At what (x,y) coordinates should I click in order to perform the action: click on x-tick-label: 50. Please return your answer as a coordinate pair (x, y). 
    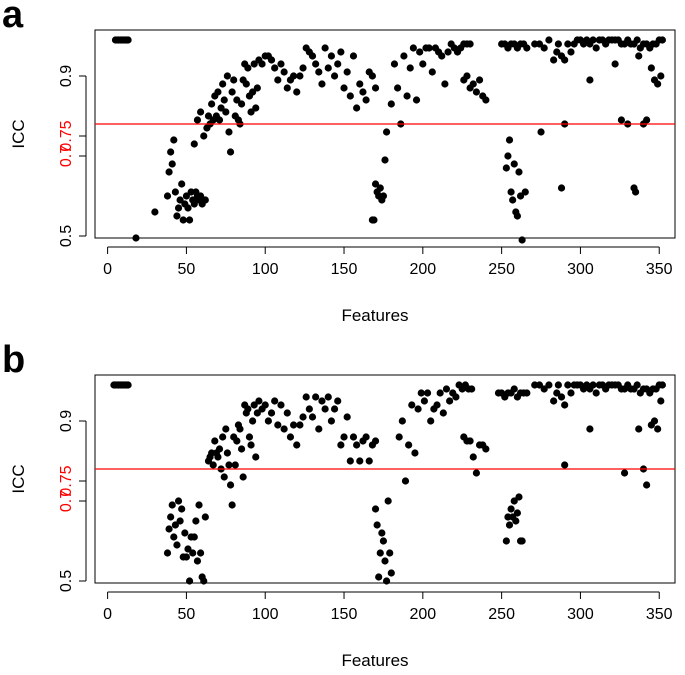
    Looking at the image, I should click on (187, 269).